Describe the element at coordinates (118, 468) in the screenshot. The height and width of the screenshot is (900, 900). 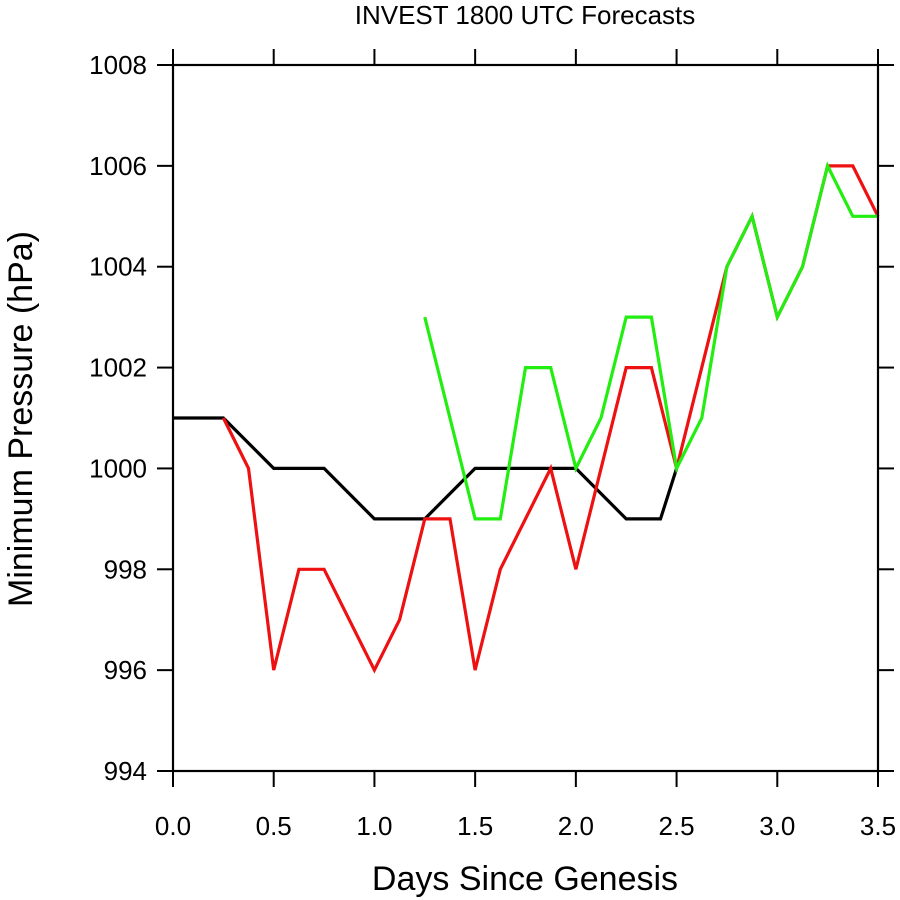
I see `y-tick-label: 1000` at that location.